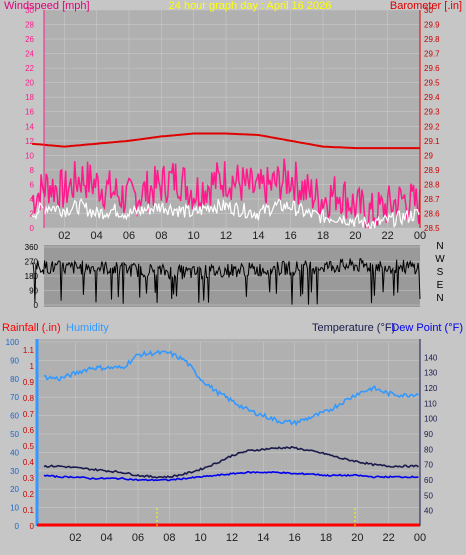 The height and width of the screenshot is (555, 466). I want to click on humidity-tick-label: 90, so click(14, 360).